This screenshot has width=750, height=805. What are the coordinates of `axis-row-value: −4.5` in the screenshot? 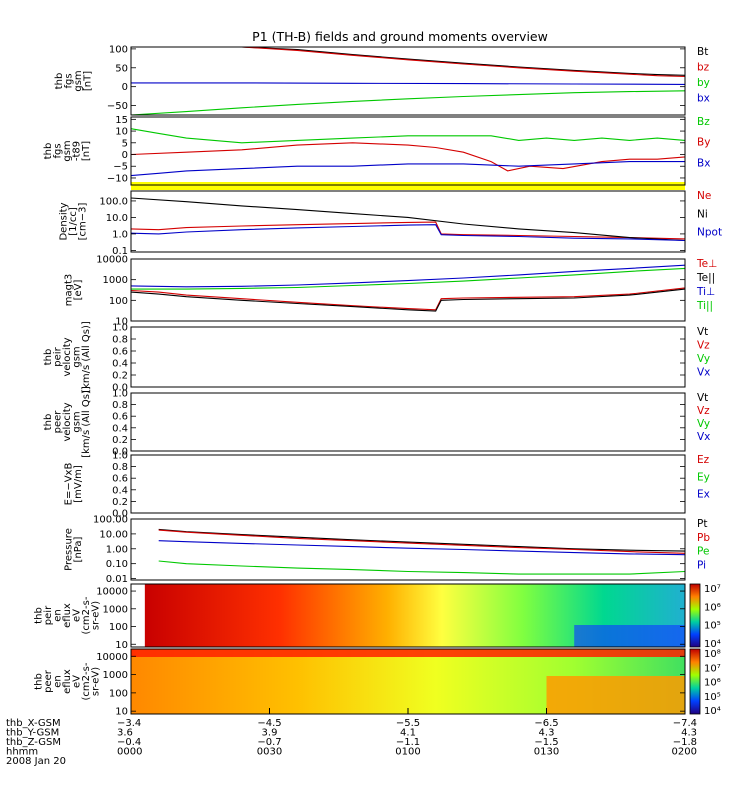 It's located at (269, 723).